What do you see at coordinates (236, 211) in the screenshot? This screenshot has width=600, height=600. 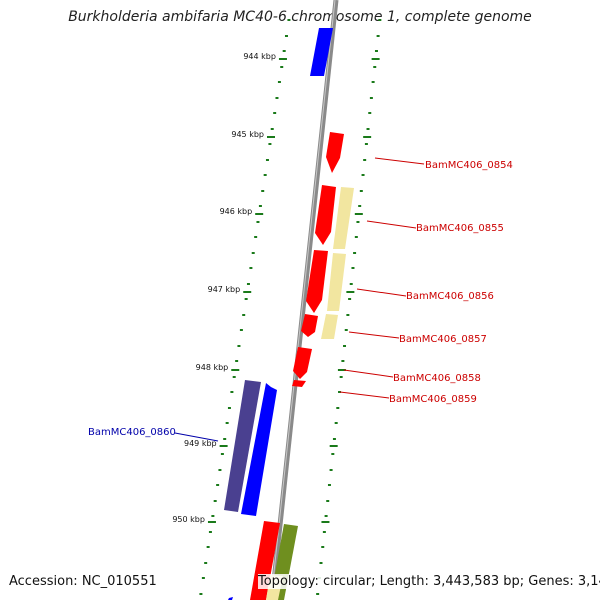 I see `ruler-label: 946 kbp` at bounding box center [236, 211].